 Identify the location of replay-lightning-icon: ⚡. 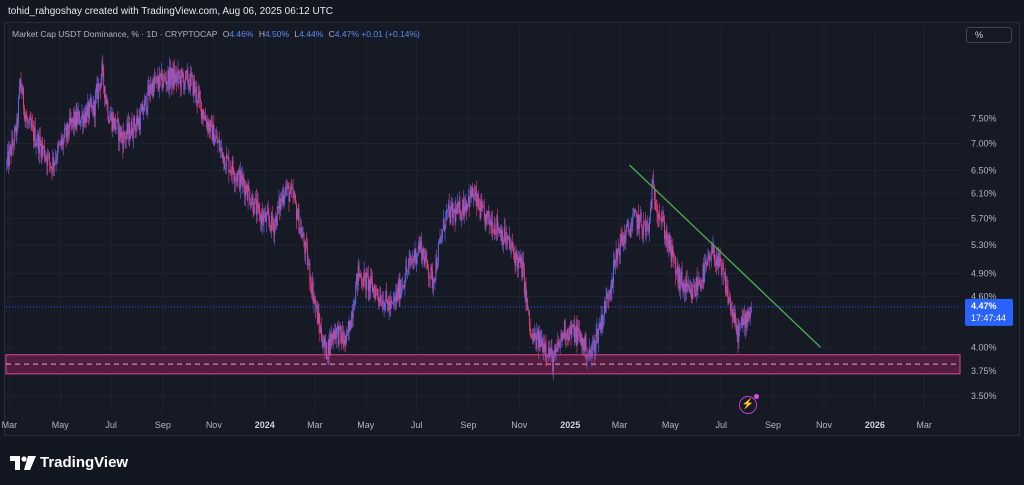
(749, 404).